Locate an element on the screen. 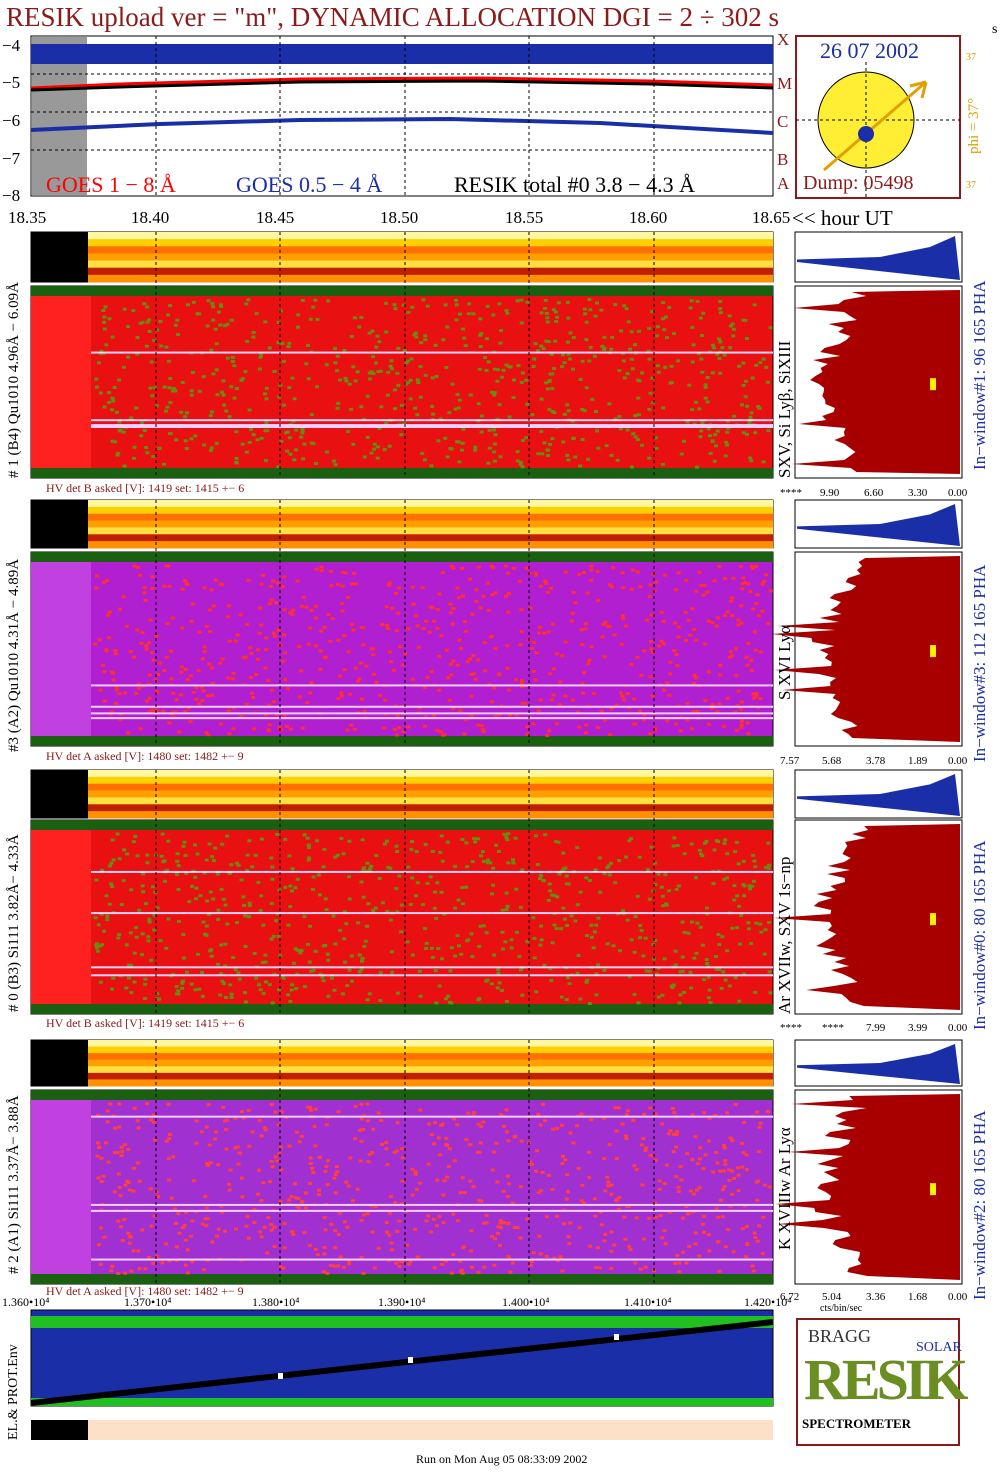 The image size is (1004, 1476). heatmap-line is located at coordinates (430, 352).